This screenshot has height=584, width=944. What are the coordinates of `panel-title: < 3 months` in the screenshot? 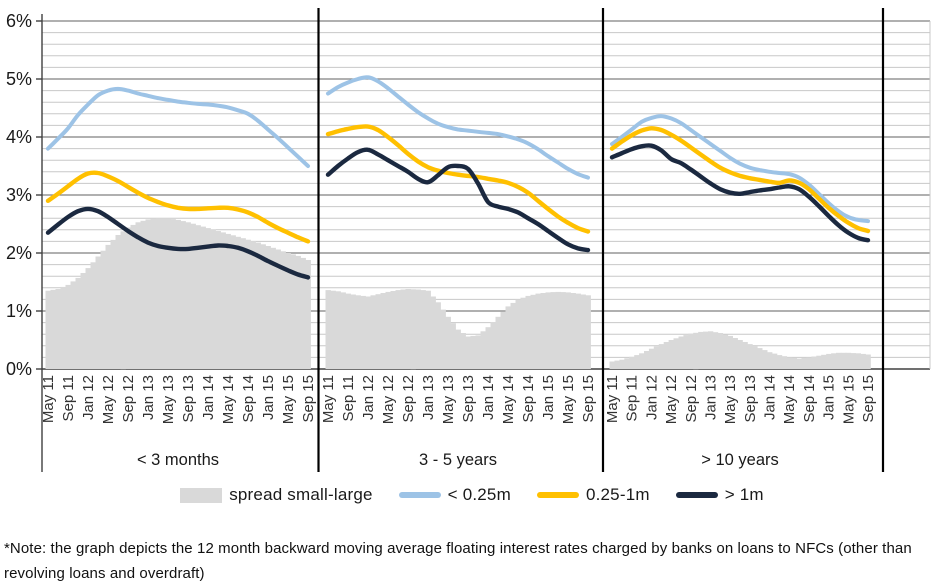 It's located at (178, 460).